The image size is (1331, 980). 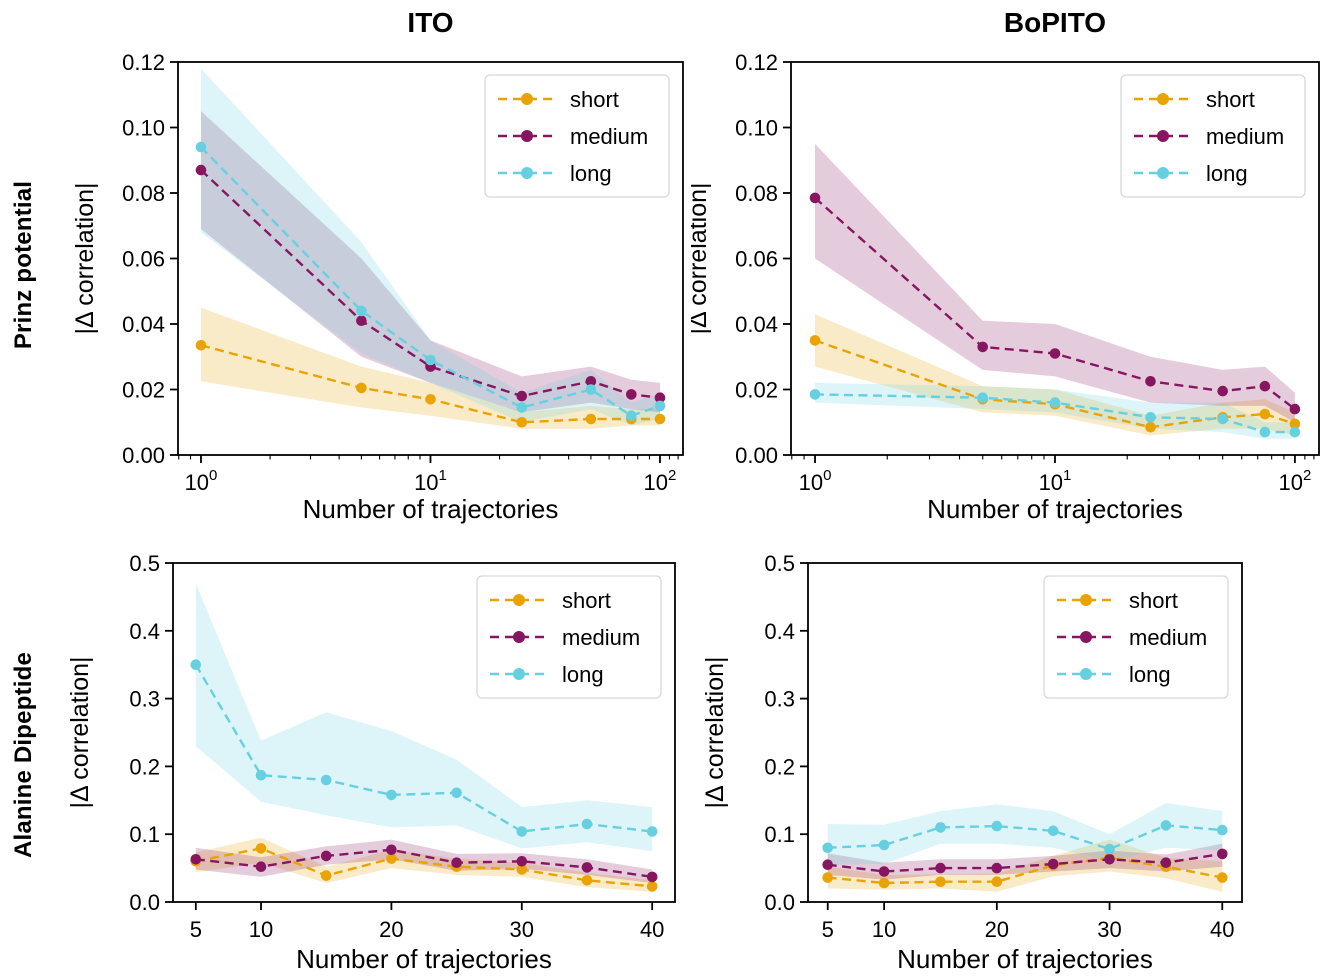 I want to click on panel-title: ITO, so click(x=430, y=22).